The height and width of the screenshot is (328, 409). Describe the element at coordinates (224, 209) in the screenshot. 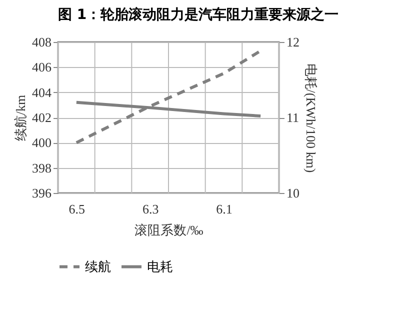

I see `x-tick-label: 6.1` at that location.